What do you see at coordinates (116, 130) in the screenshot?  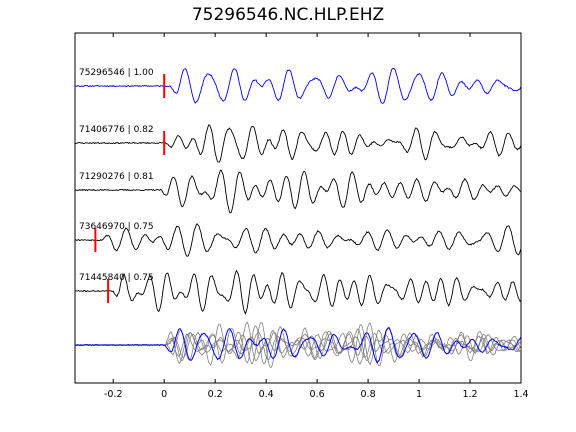 I see `trace-label: 71406776 | 0.82` at bounding box center [116, 130].